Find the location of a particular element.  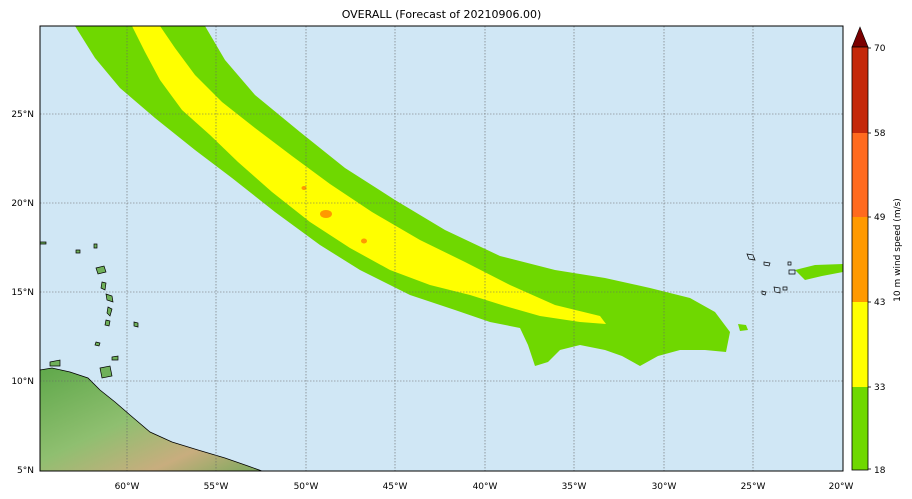

y-axis: 25°N 20°N 15°N 10°N 5°N is located at coordinates (22, 293).